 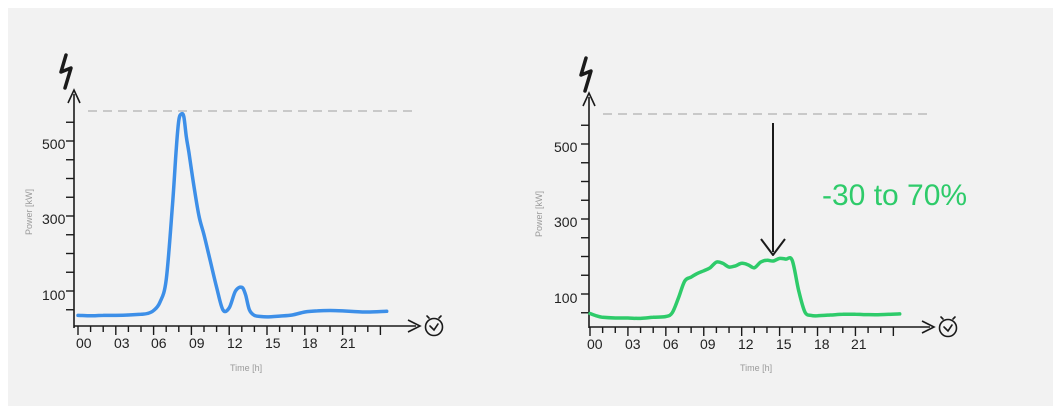 I want to click on reduction-annotation: -30 to 70%, so click(x=894, y=195).